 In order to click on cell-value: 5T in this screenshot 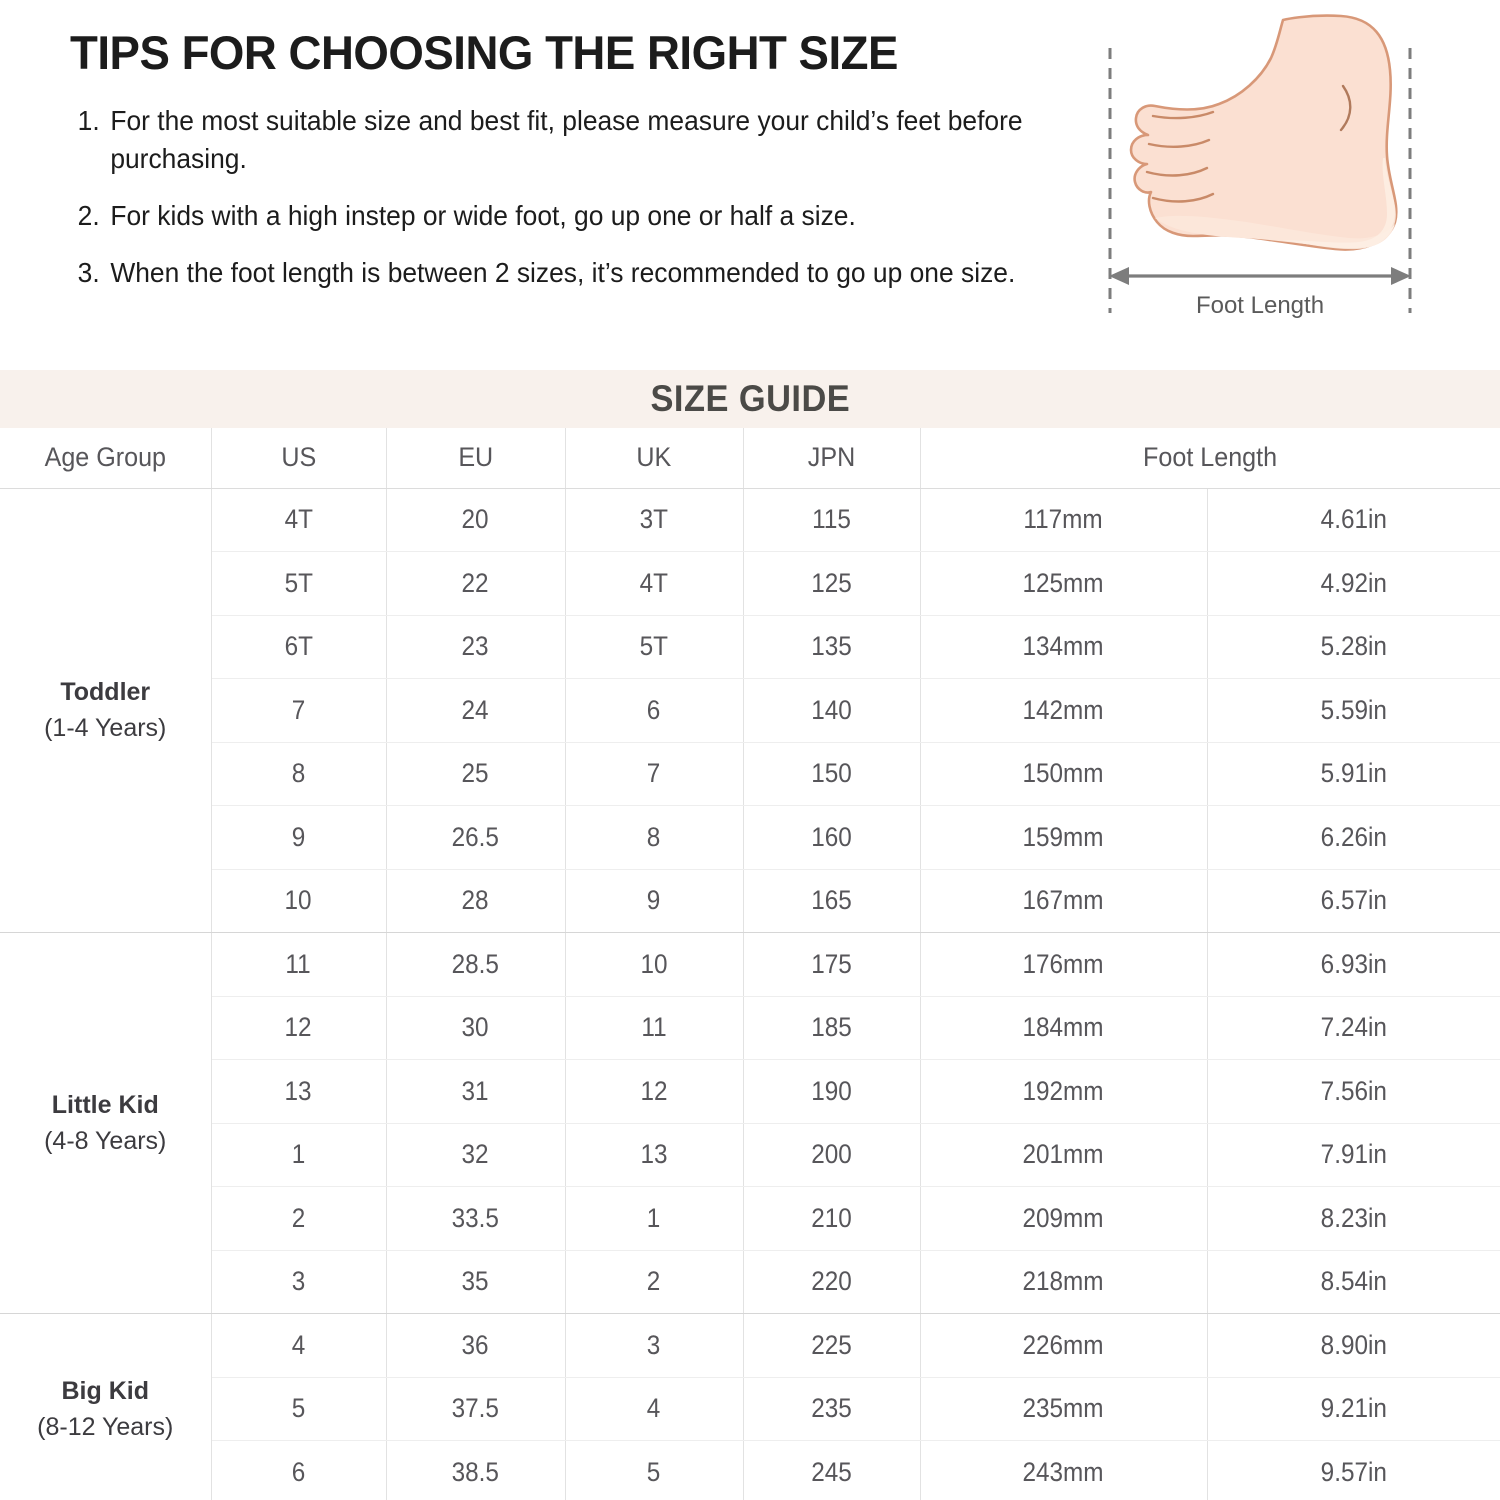, I will do `click(654, 646)`.